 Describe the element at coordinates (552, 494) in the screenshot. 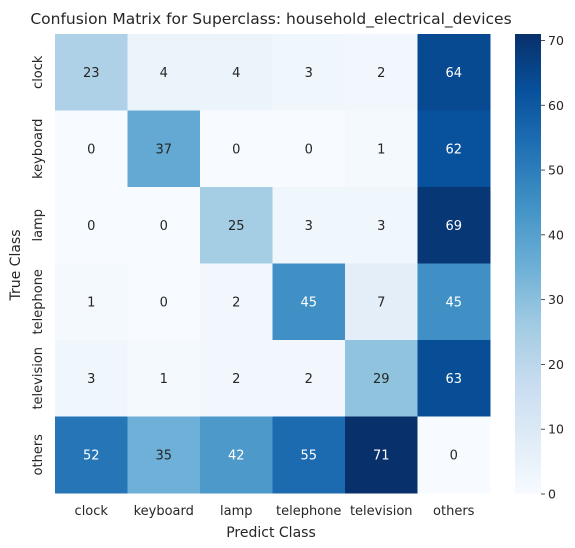

I see `colorbar-tick-label: 0` at that location.